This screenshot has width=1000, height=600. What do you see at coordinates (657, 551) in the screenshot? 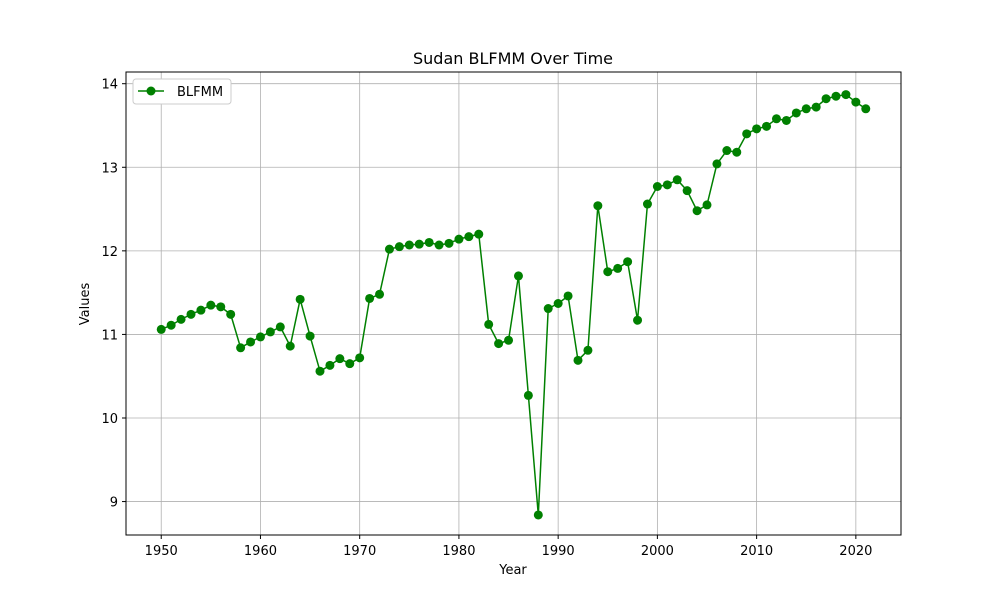
I see `x-tick-label: 2000` at bounding box center [657, 551].